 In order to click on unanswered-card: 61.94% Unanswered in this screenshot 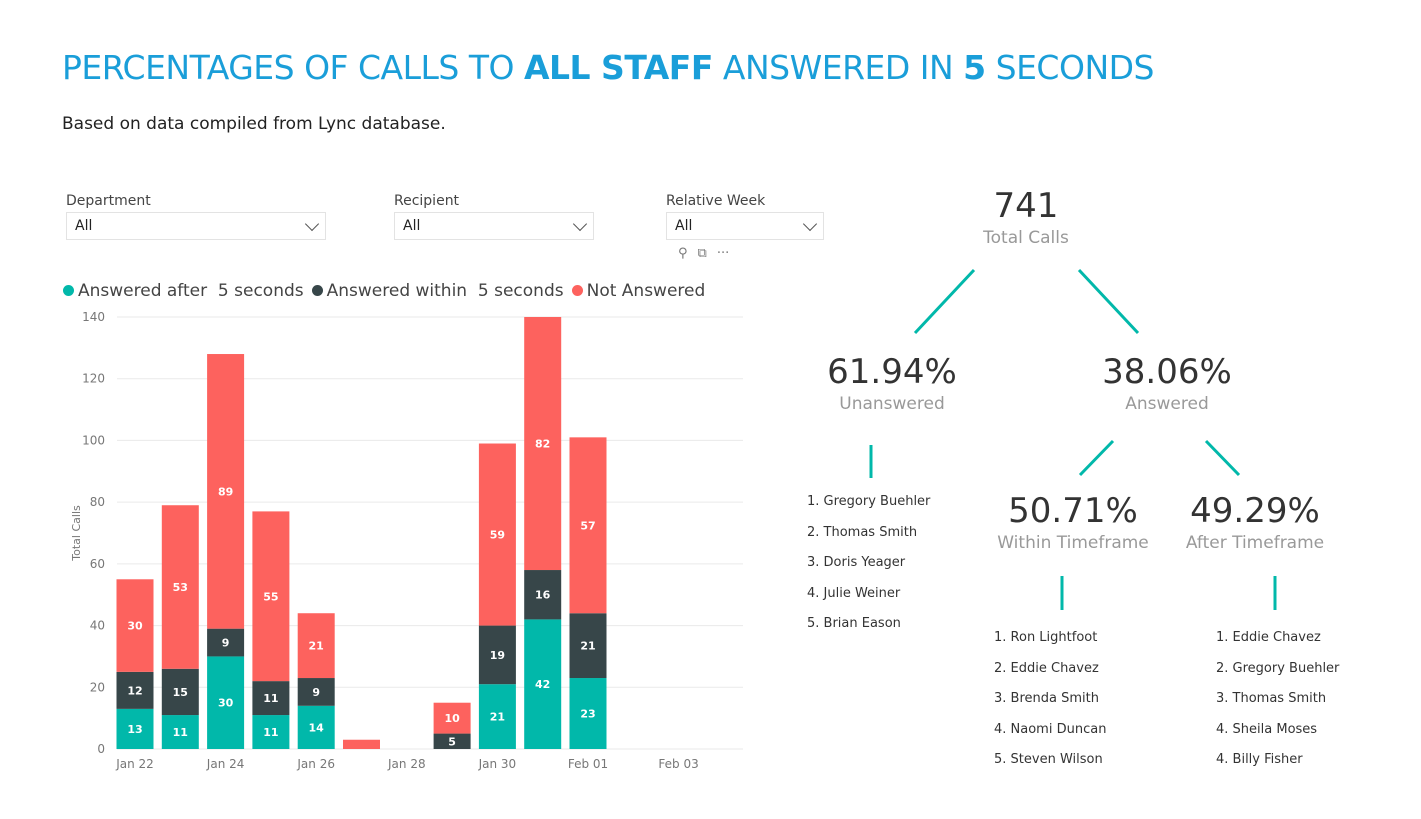, I will do `click(892, 383)`.